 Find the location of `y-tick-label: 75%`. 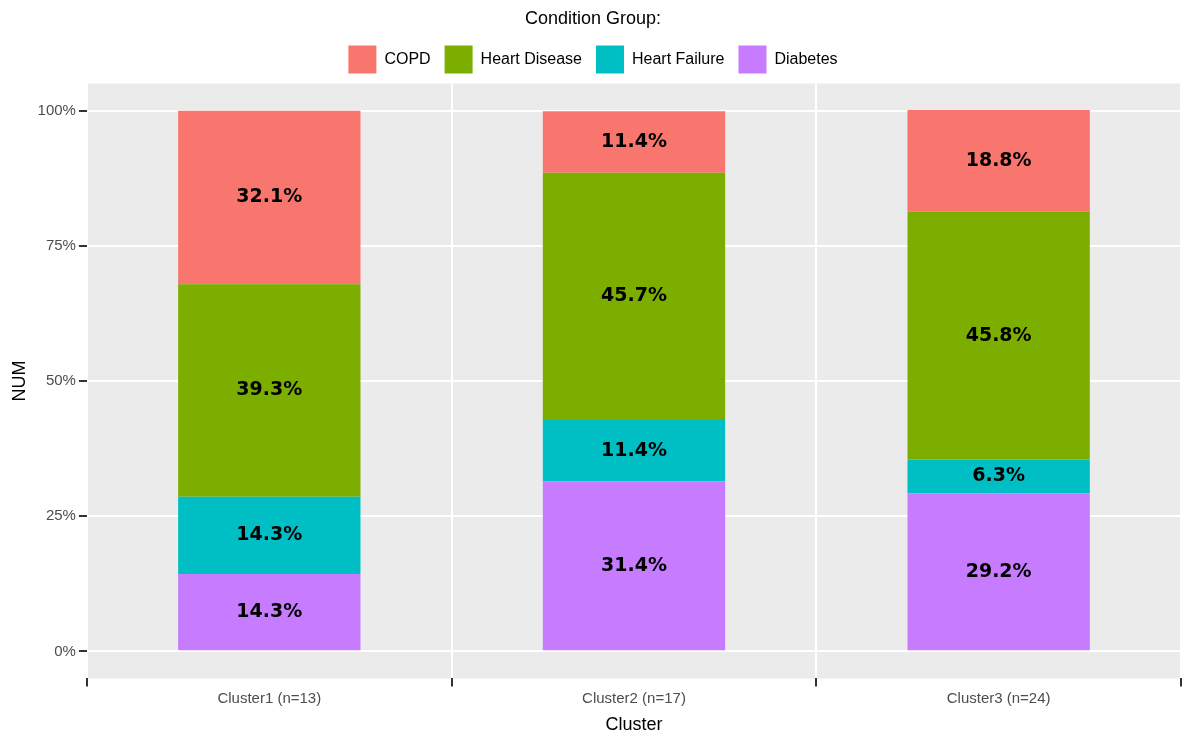

y-tick-label: 75% is located at coordinates (60, 244).